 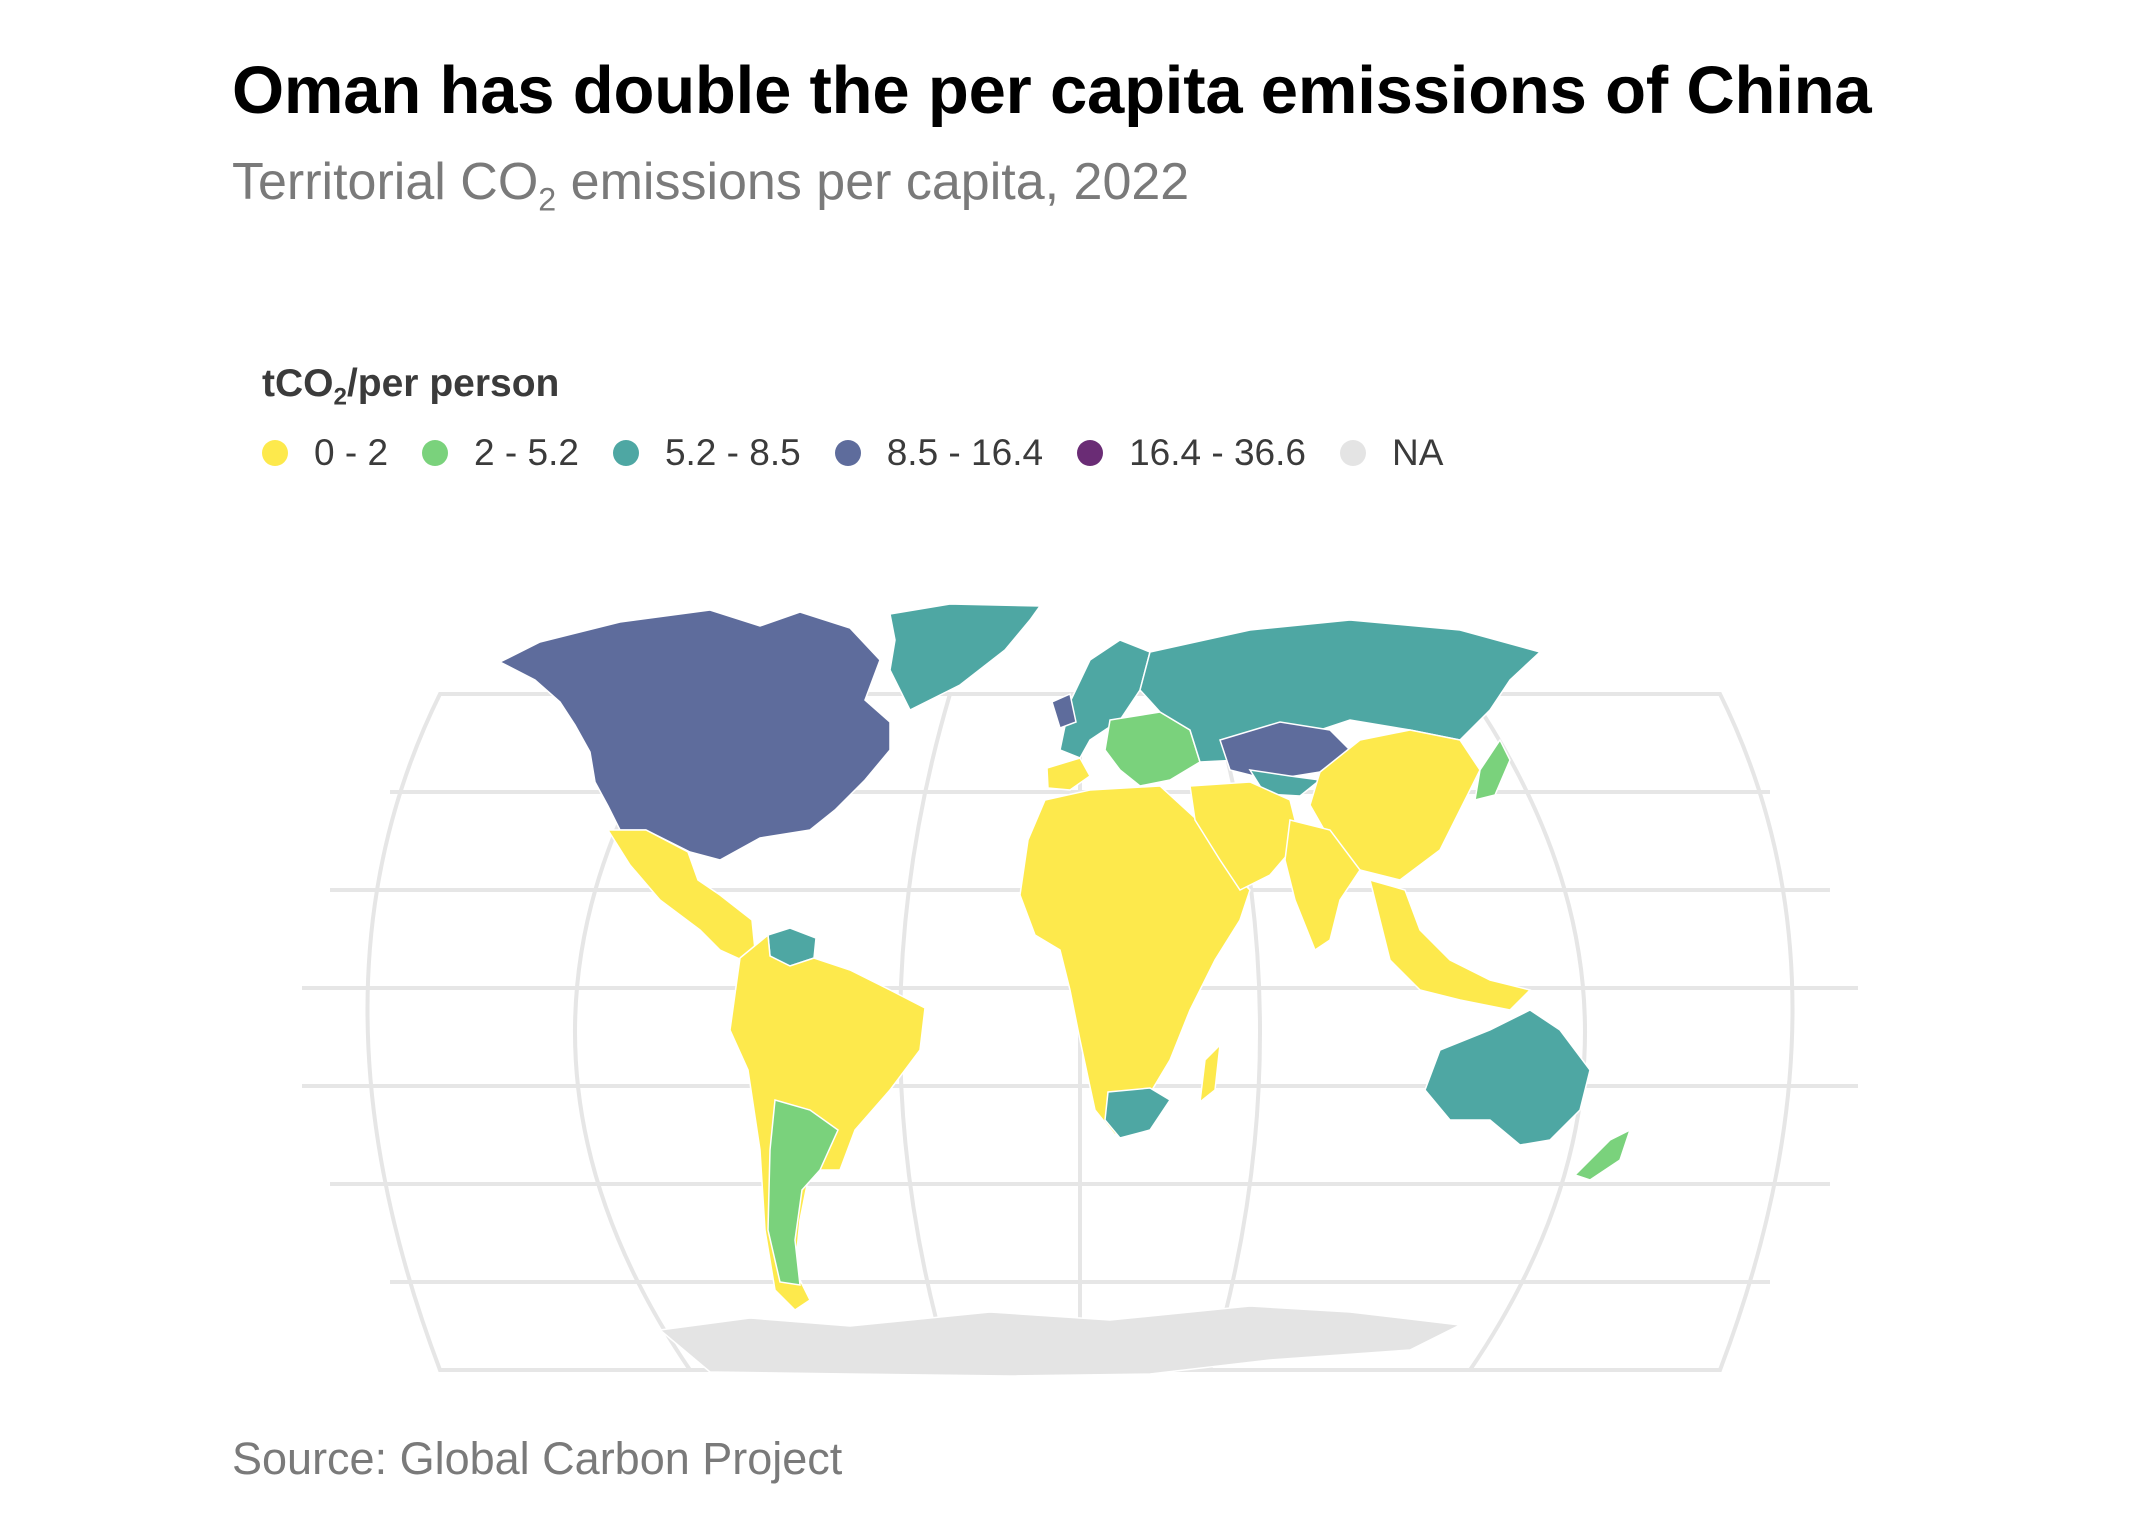 I want to click on legend-label: 2 - 5.2, so click(x=526, y=452).